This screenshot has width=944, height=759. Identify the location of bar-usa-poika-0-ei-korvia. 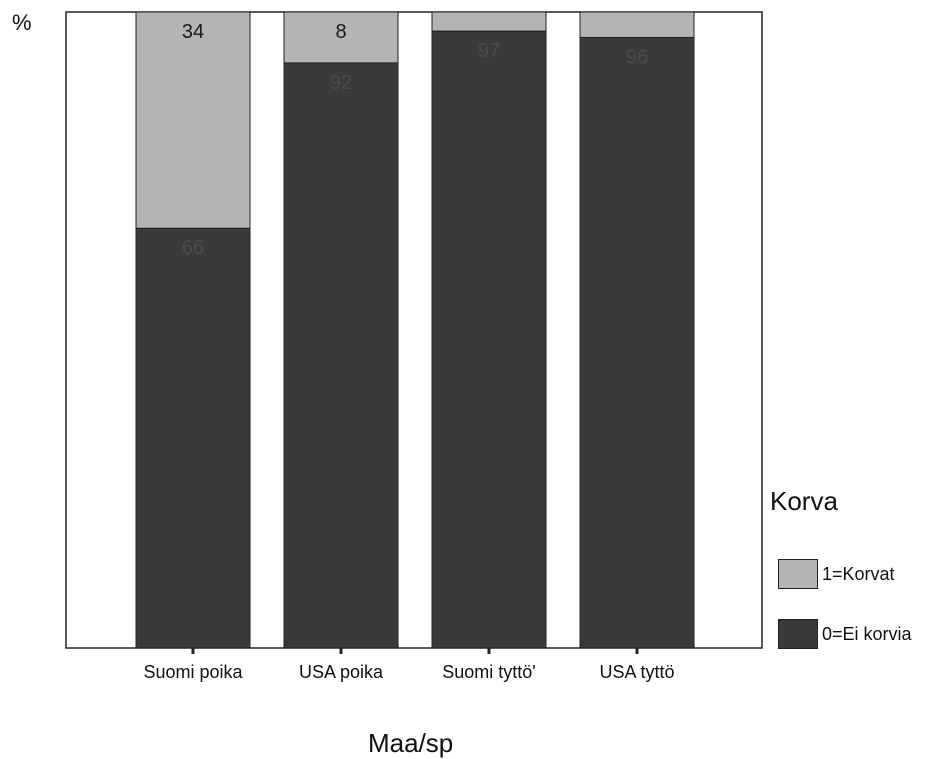
(341, 355).